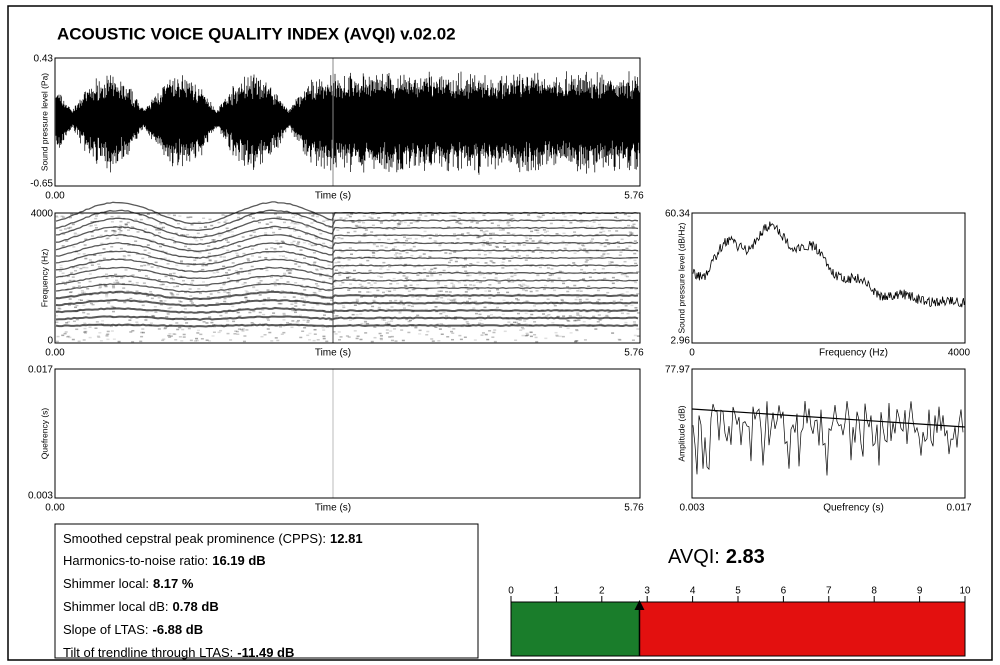 Image resolution: width=1000 pixels, height=665 pixels. I want to click on scale-tick-label: 2, so click(602, 591).